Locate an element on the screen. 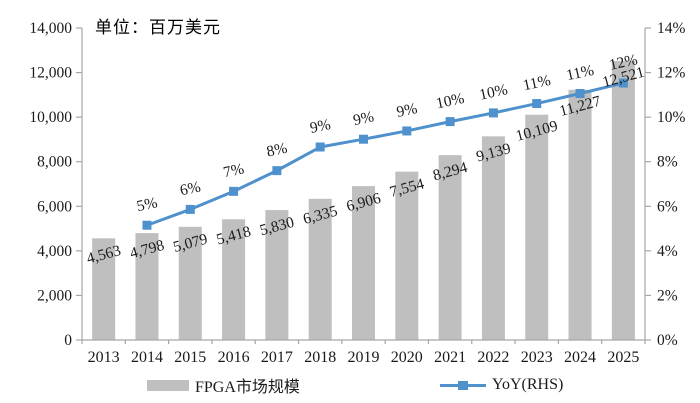 This screenshot has width=700, height=403. x-axis-year-label: 2022 is located at coordinates (493, 357).